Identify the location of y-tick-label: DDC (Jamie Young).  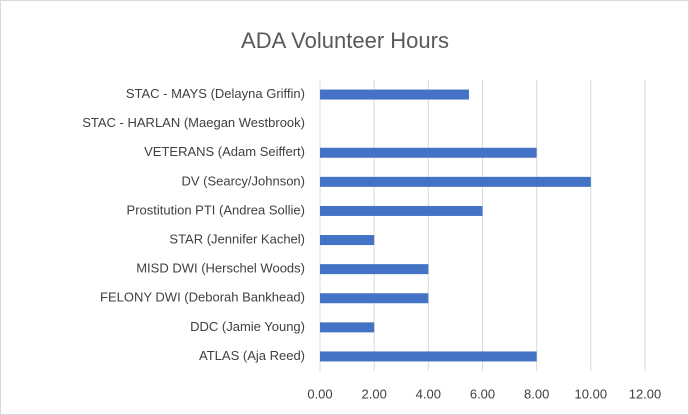
(247, 326).